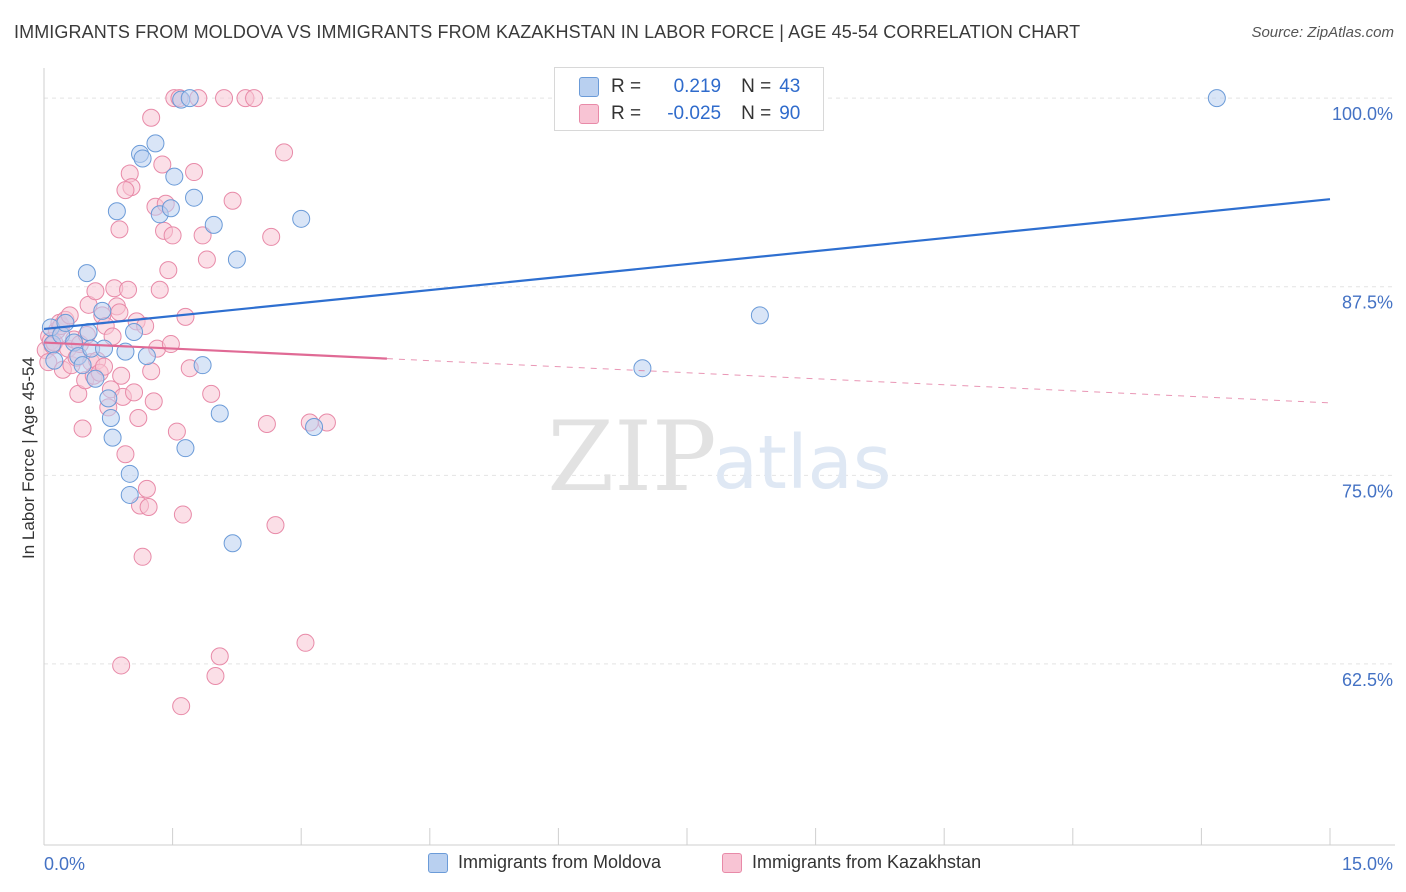 This screenshot has height=892, width=1406. Describe the element at coordinates (867, 862) in the screenshot. I see `series-legend-label-kazakhstan: Immigrants from Kazakhstan` at that location.